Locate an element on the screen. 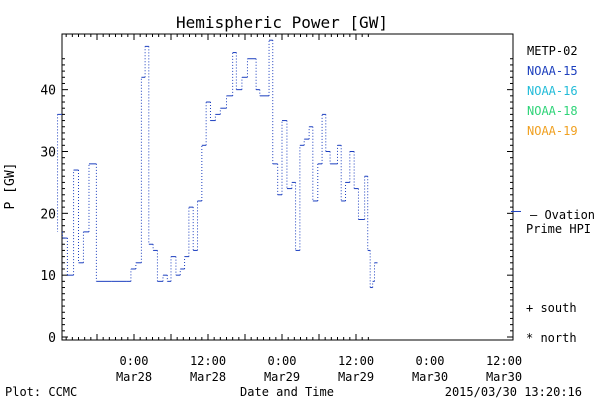 The image size is (600, 400). y-tick-label: 40 is located at coordinates (48, 91).